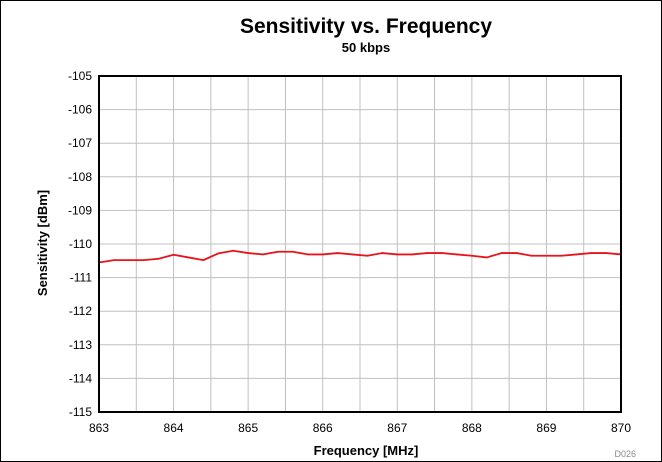  What do you see at coordinates (397, 428) in the screenshot?
I see `x-tick-label: 867` at bounding box center [397, 428].